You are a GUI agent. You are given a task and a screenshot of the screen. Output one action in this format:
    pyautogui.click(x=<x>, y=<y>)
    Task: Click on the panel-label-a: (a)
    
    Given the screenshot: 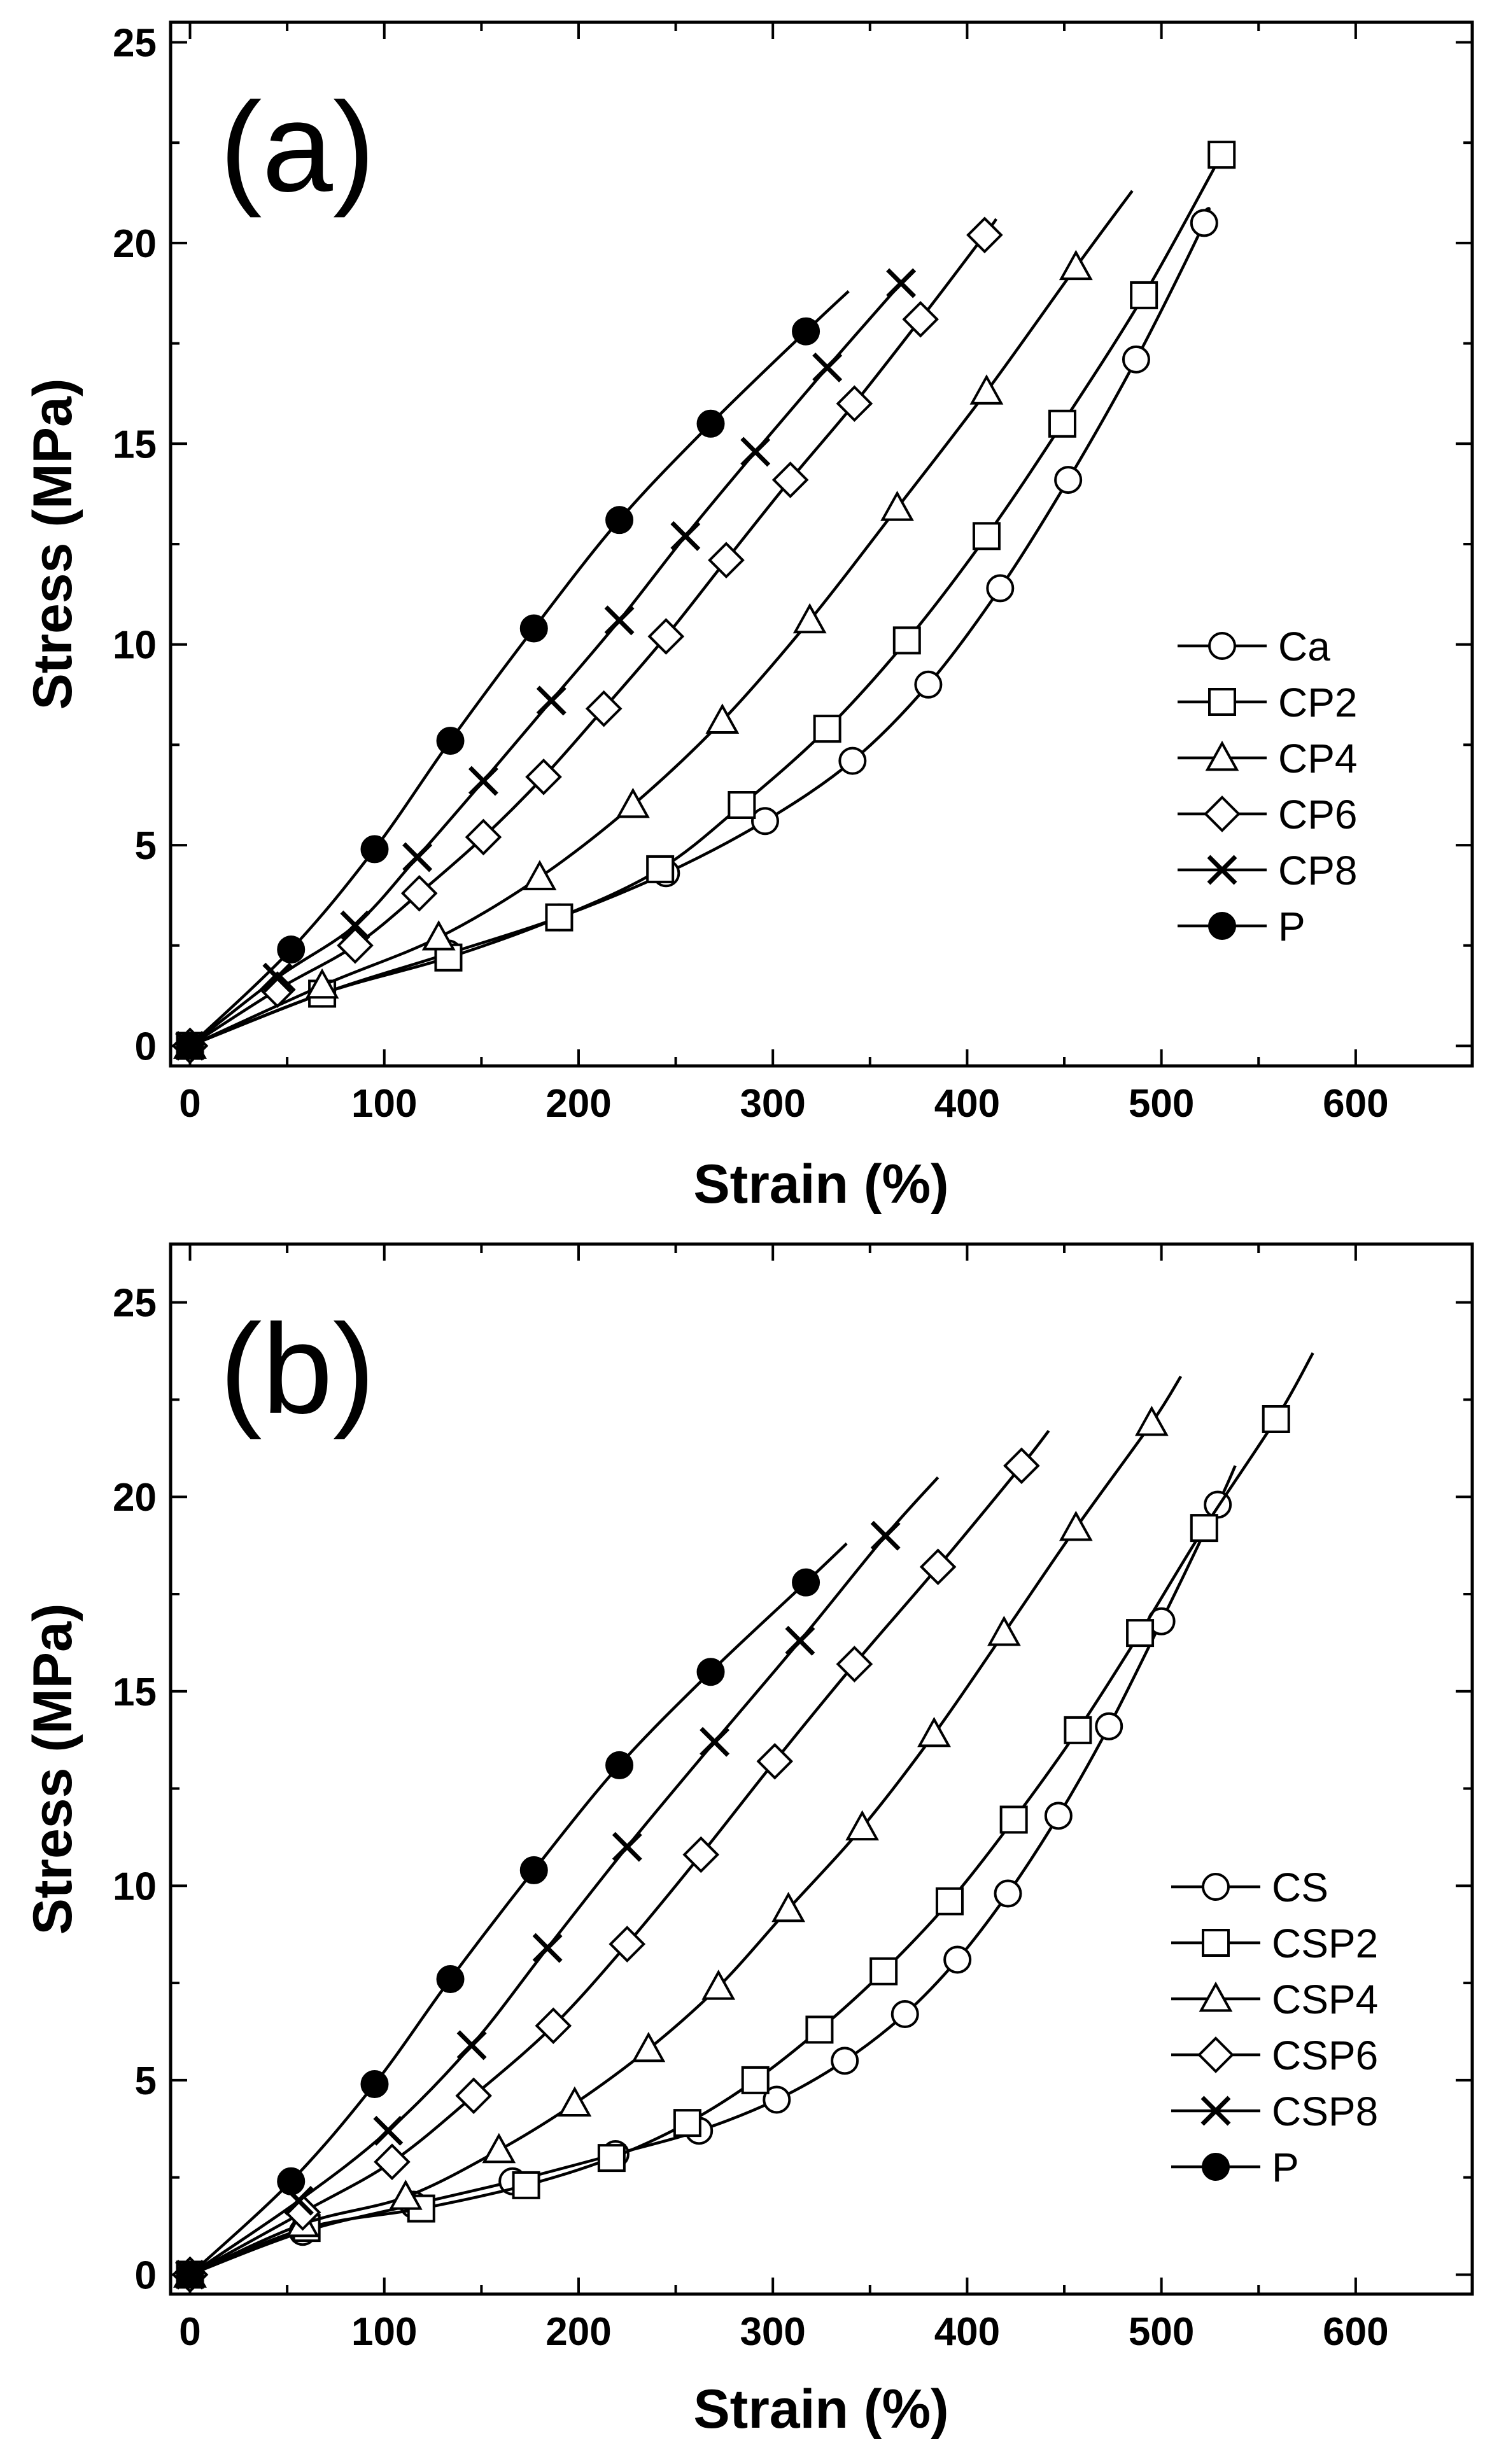 What is the action you would take?
    pyautogui.click(x=297, y=147)
    